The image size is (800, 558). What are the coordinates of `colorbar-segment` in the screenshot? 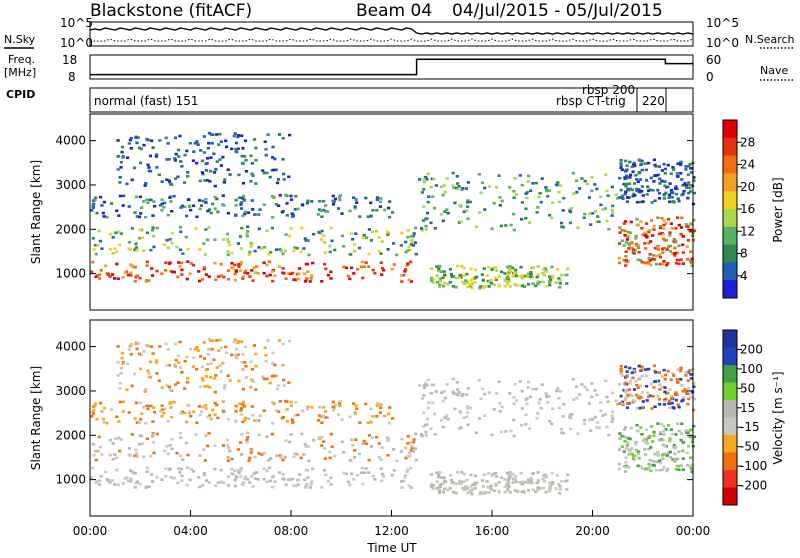 It's located at (730, 461).